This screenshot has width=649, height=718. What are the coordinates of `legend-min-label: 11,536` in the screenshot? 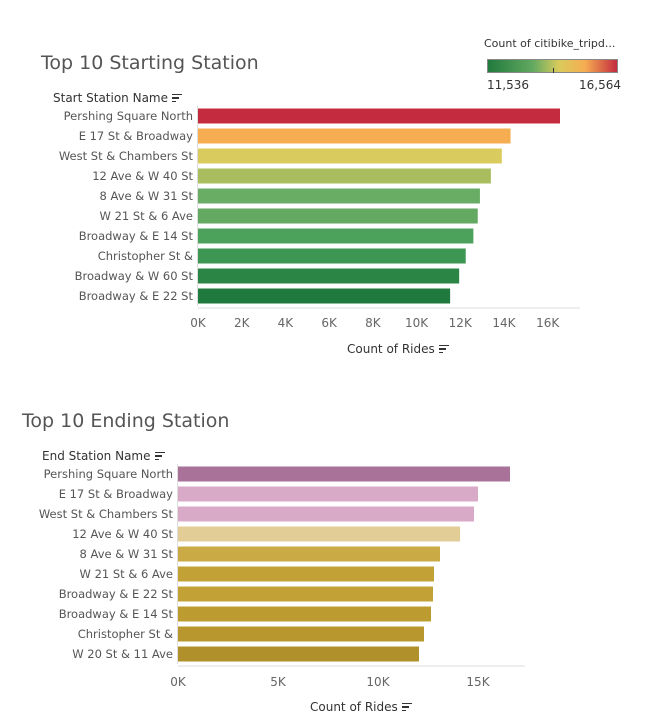 It's located at (508, 85).